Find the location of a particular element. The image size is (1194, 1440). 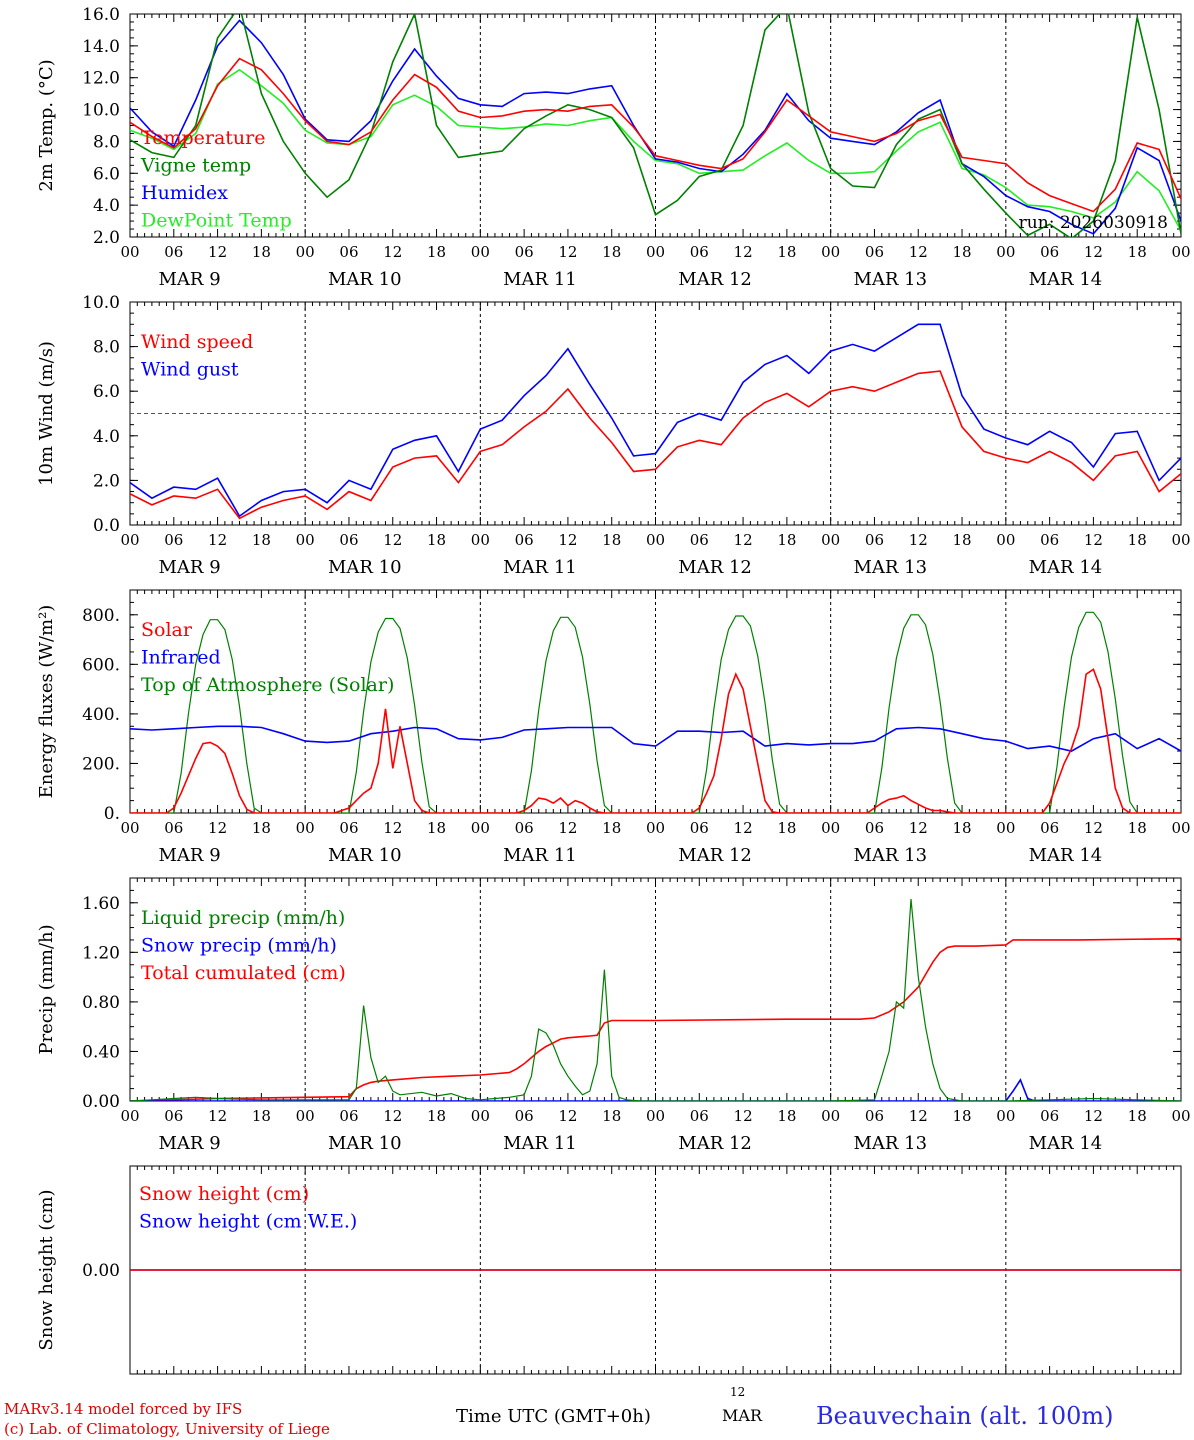

y-tick-label: 2.0 is located at coordinates (106, 238).